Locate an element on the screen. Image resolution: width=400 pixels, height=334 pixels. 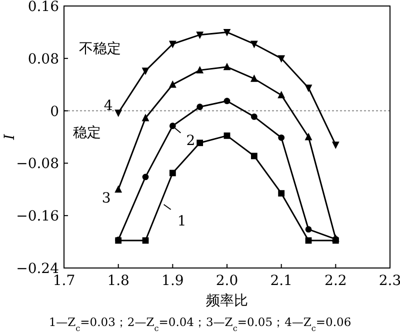
annotation: 稳定 is located at coordinates (87, 133).